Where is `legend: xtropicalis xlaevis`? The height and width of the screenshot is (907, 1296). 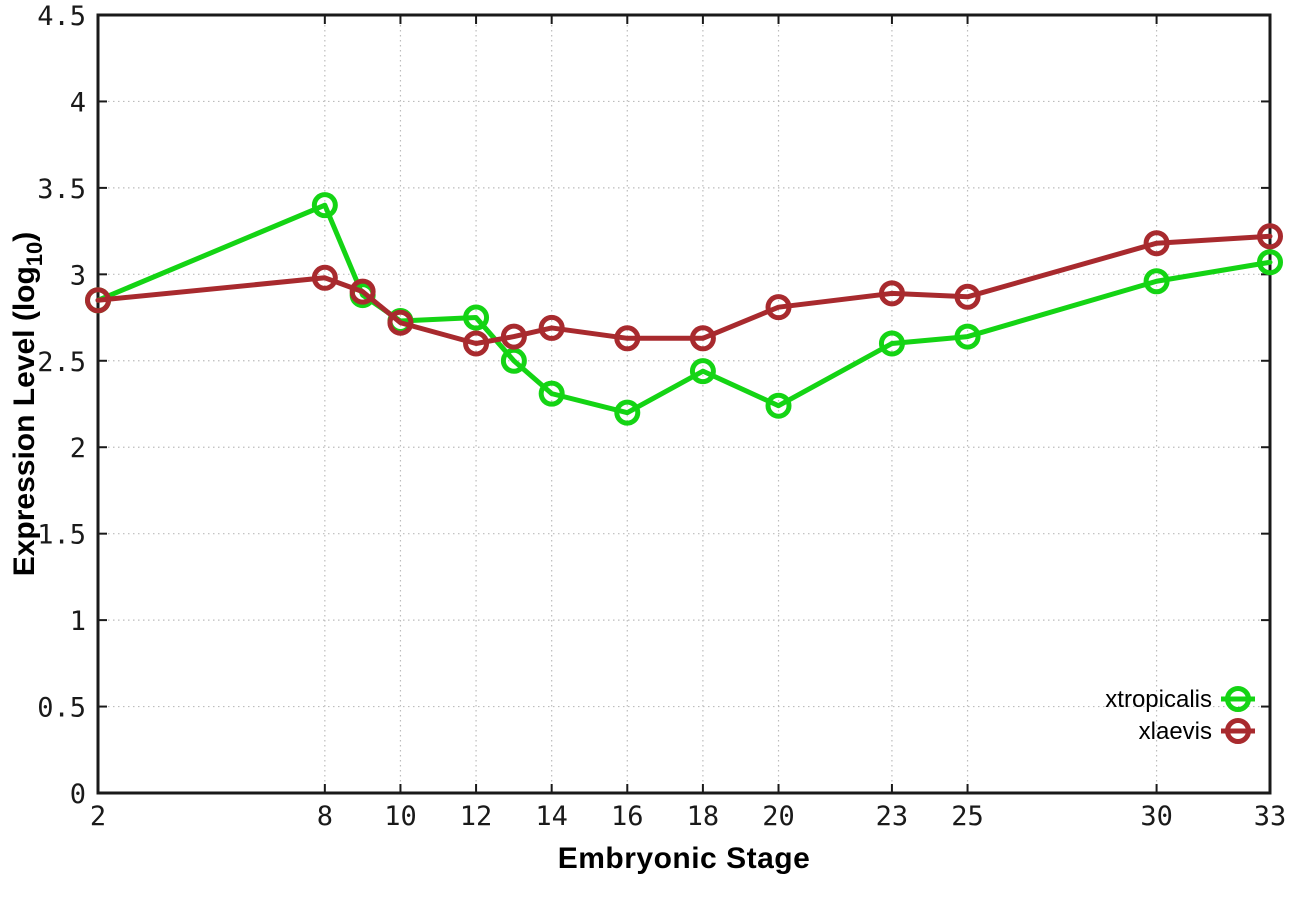
legend: xtropicalis xlaevis is located at coordinates (1180, 715).